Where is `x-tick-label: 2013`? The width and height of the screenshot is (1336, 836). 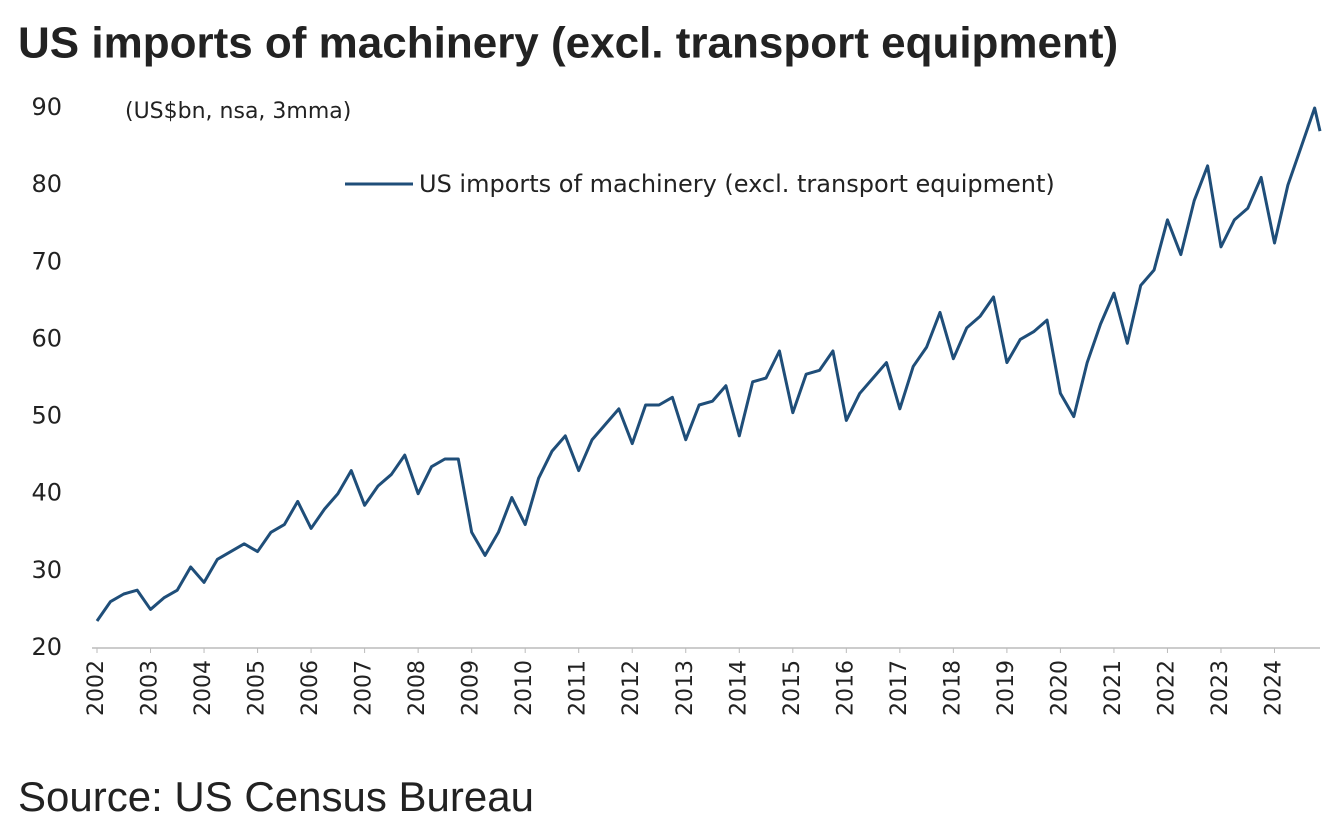 x-tick-label: 2013 is located at coordinates (685, 688).